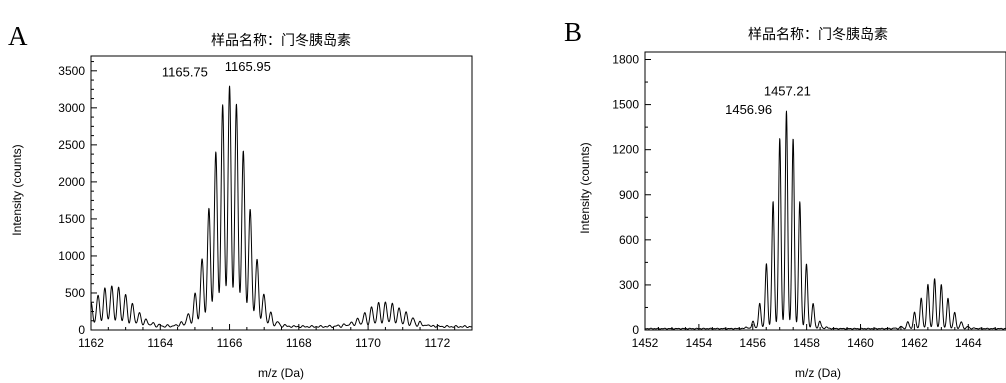  What do you see at coordinates (71, 256) in the screenshot?
I see `y-tick-label: 1000` at bounding box center [71, 256].